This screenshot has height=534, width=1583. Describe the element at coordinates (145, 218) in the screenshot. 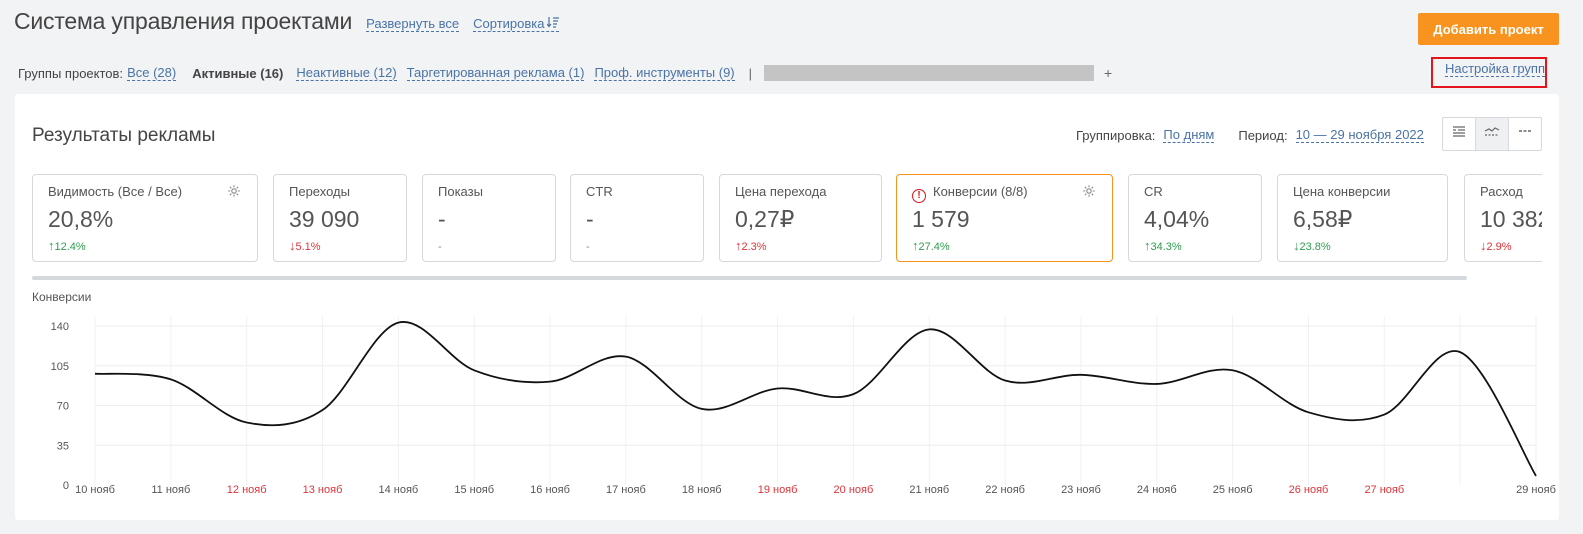

I see `metric-card: Видимость (Все / Все) 20,8% ↑12.4%` at that location.